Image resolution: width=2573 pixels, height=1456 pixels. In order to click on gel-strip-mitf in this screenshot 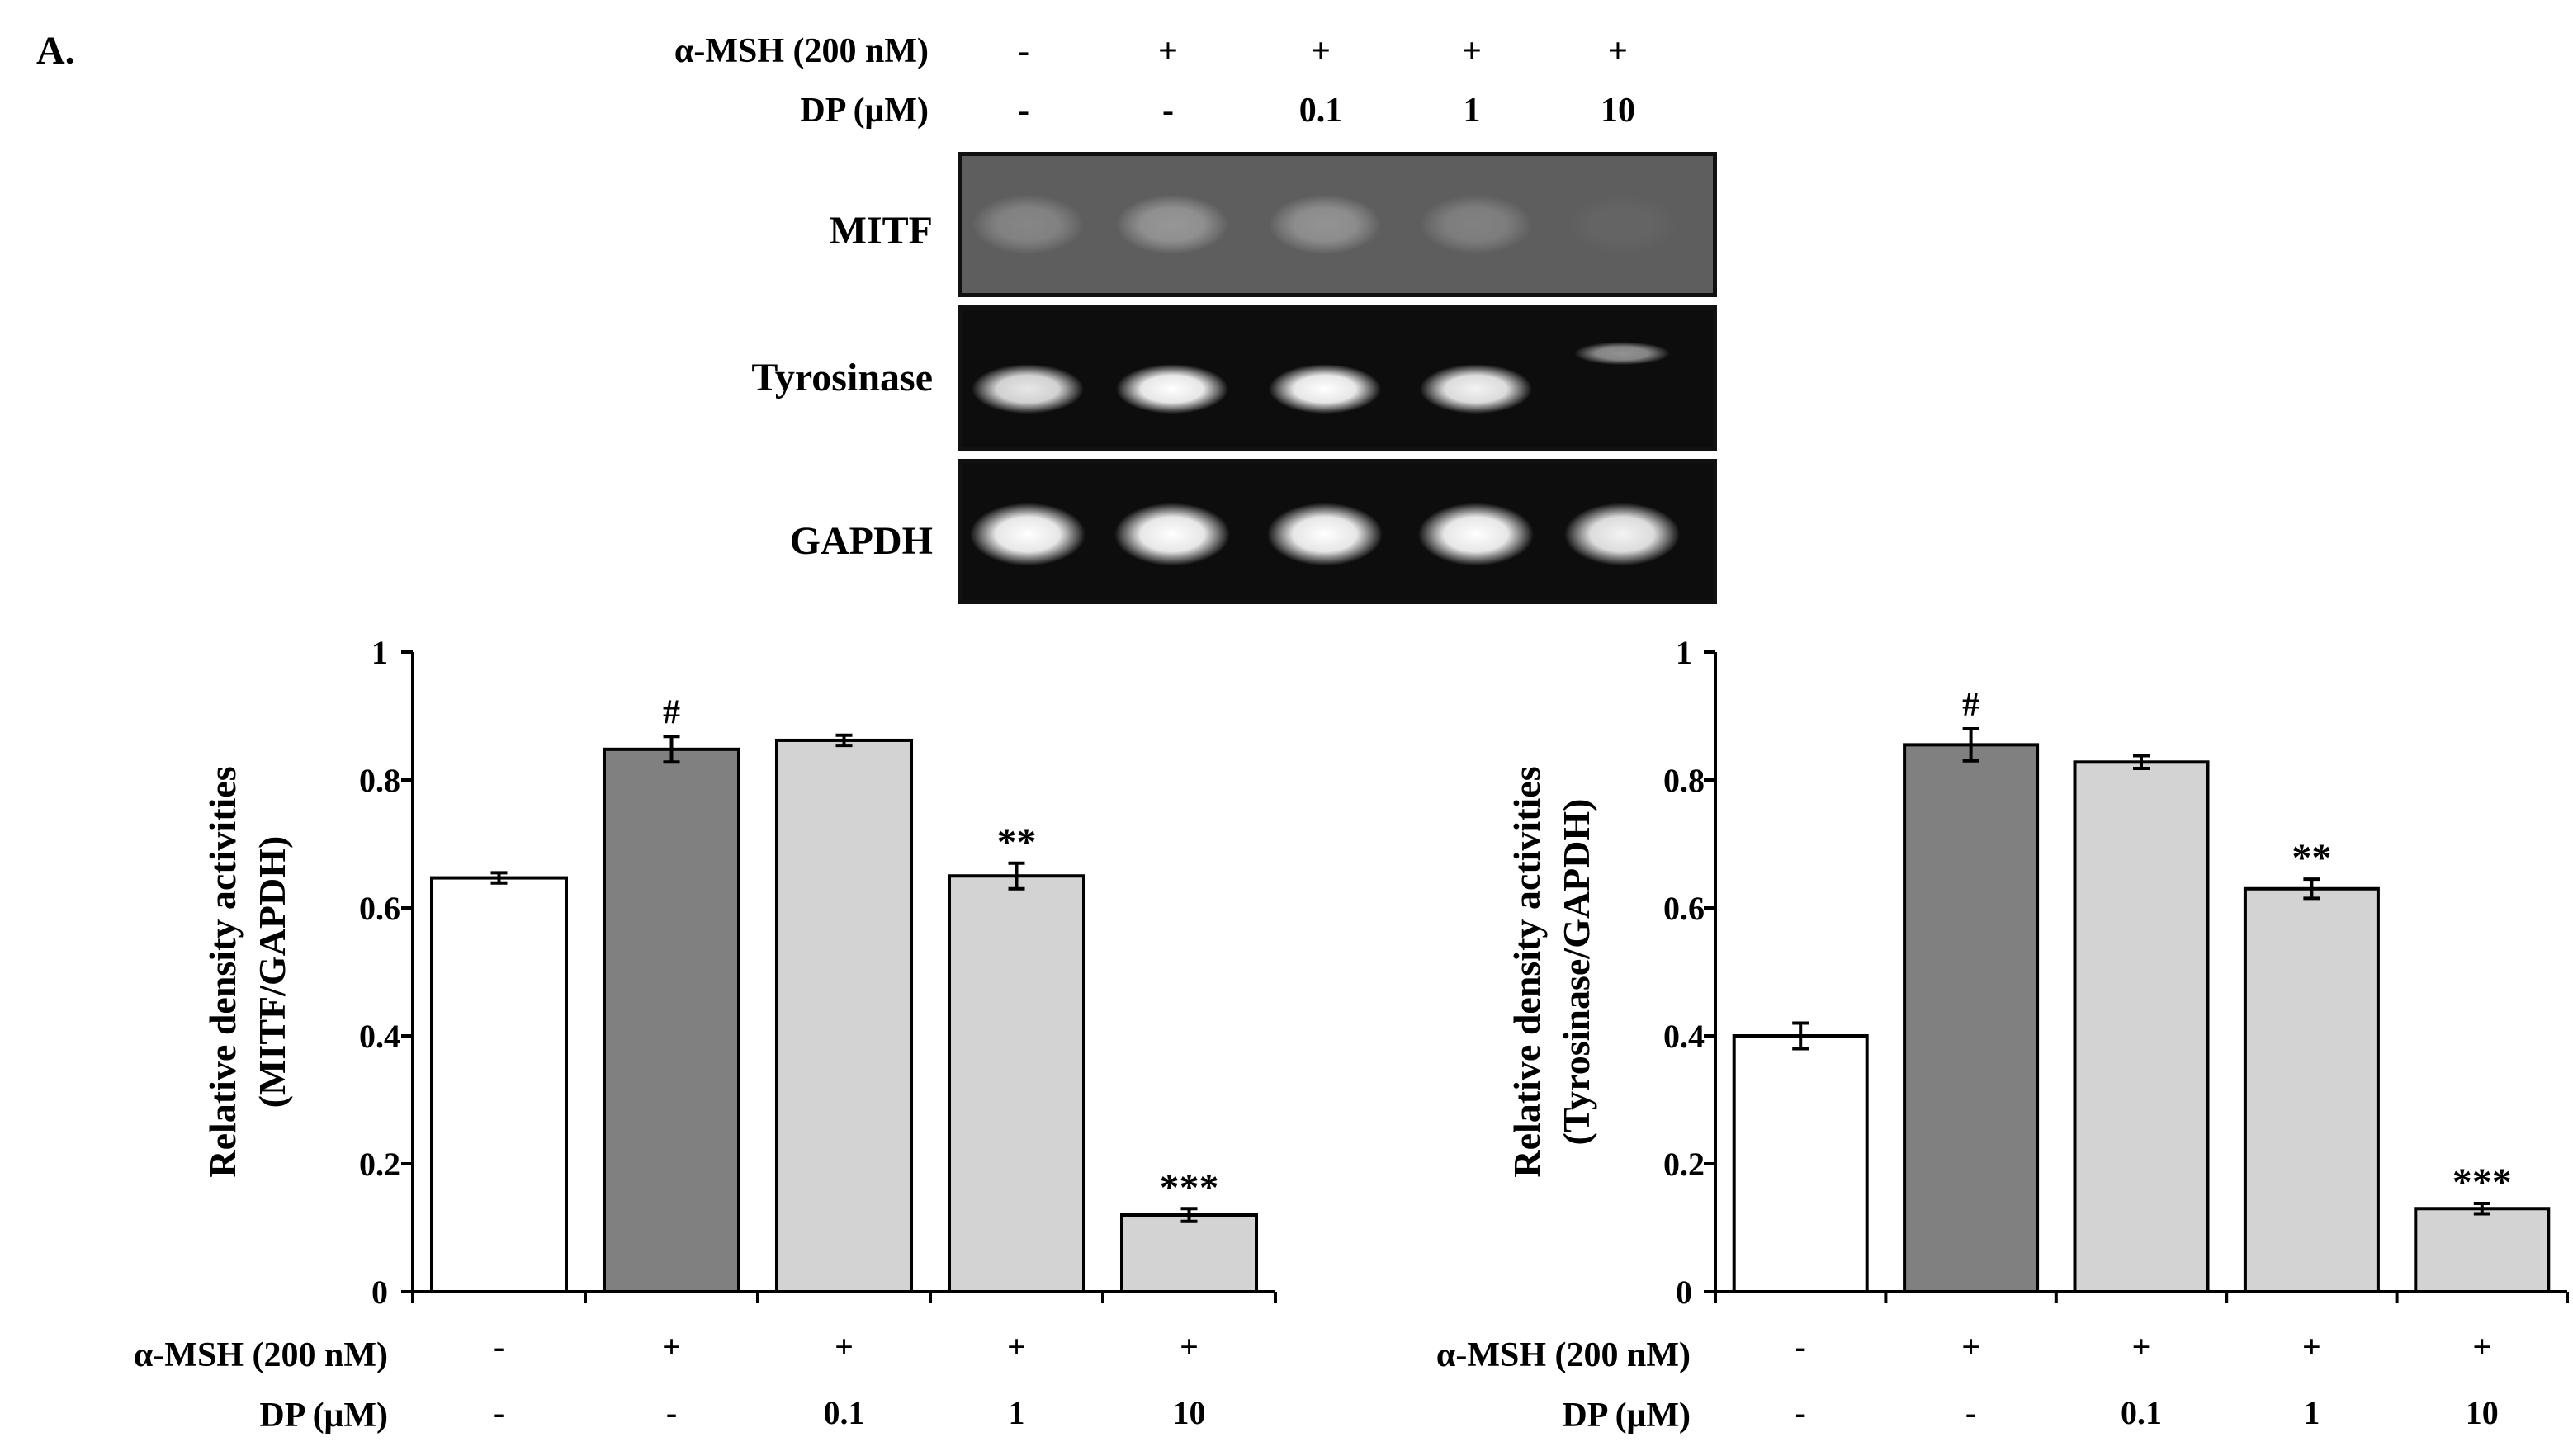, I will do `click(1337, 224)`.